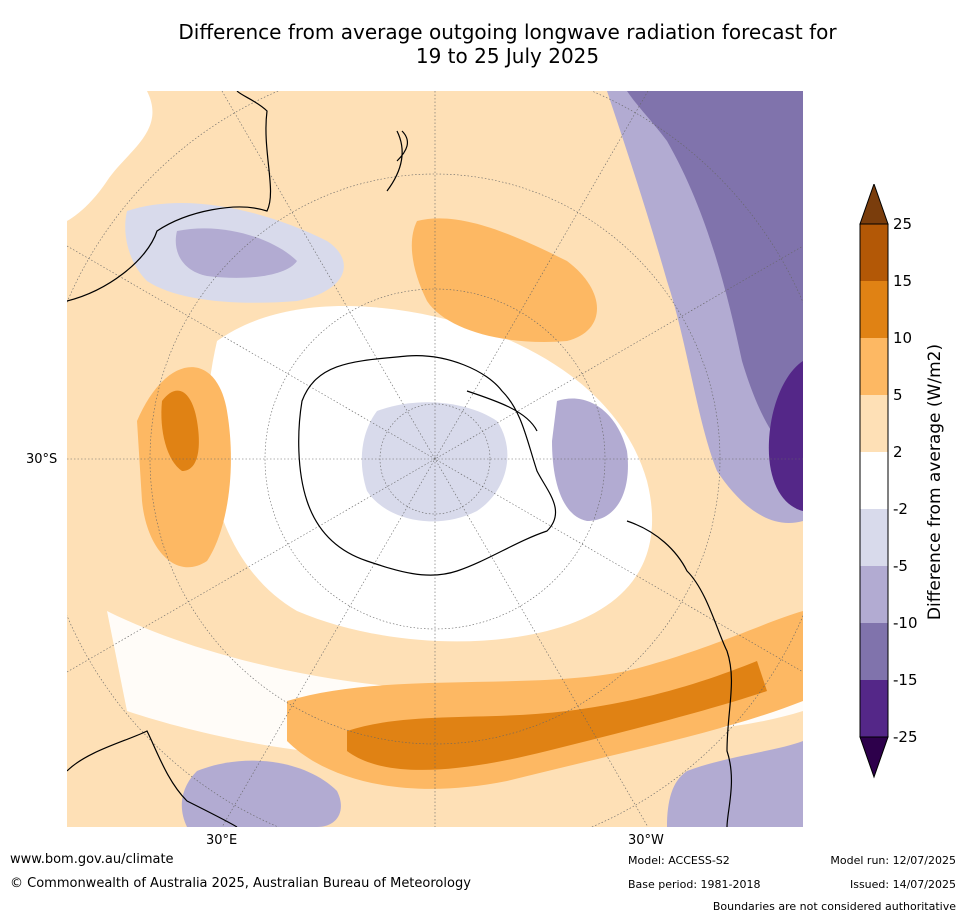 The image size is (965, 919). Describe the element at coordinates (874, 594) in the screenshot. I see `colorbar-band-m10-m5` at that location.